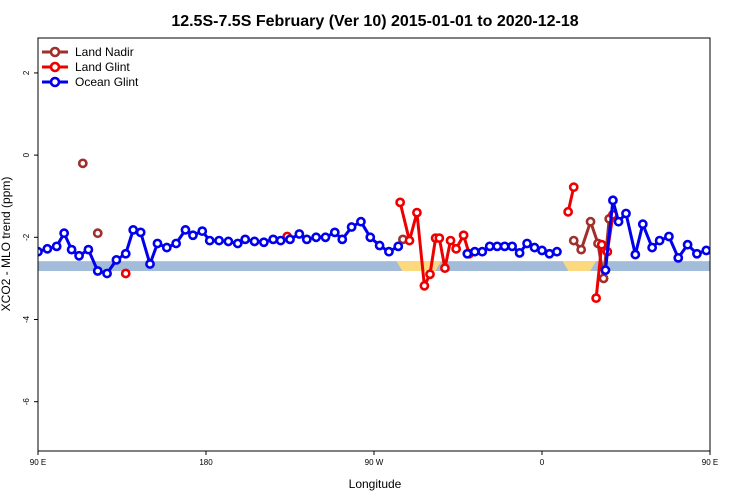  What do you see at coordinates (542, 462) in the screenshot?
I see `x-tick-label: 0` at bounding box center [542, 462].